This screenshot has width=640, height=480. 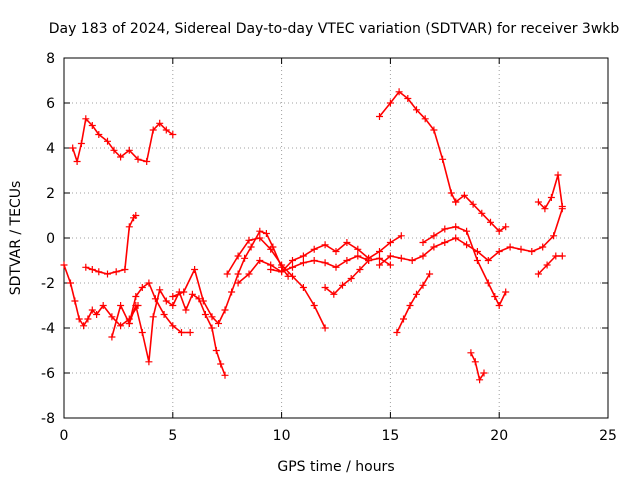 I want to click on x-tick-label: 20, so click(x=499, y=436).